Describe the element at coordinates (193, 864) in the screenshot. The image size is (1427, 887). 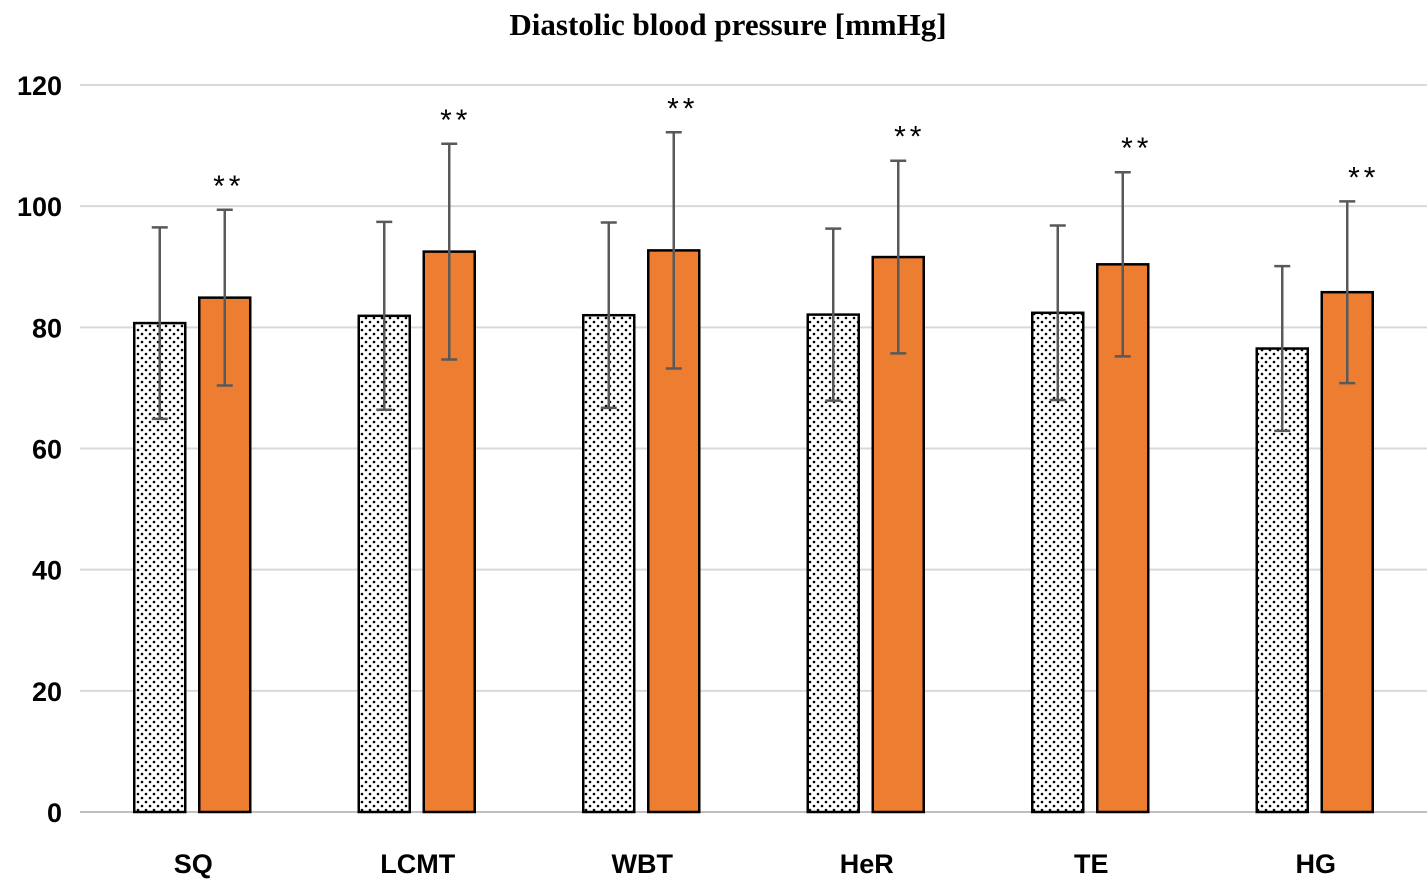
I see `category-label: SQ` at that location.